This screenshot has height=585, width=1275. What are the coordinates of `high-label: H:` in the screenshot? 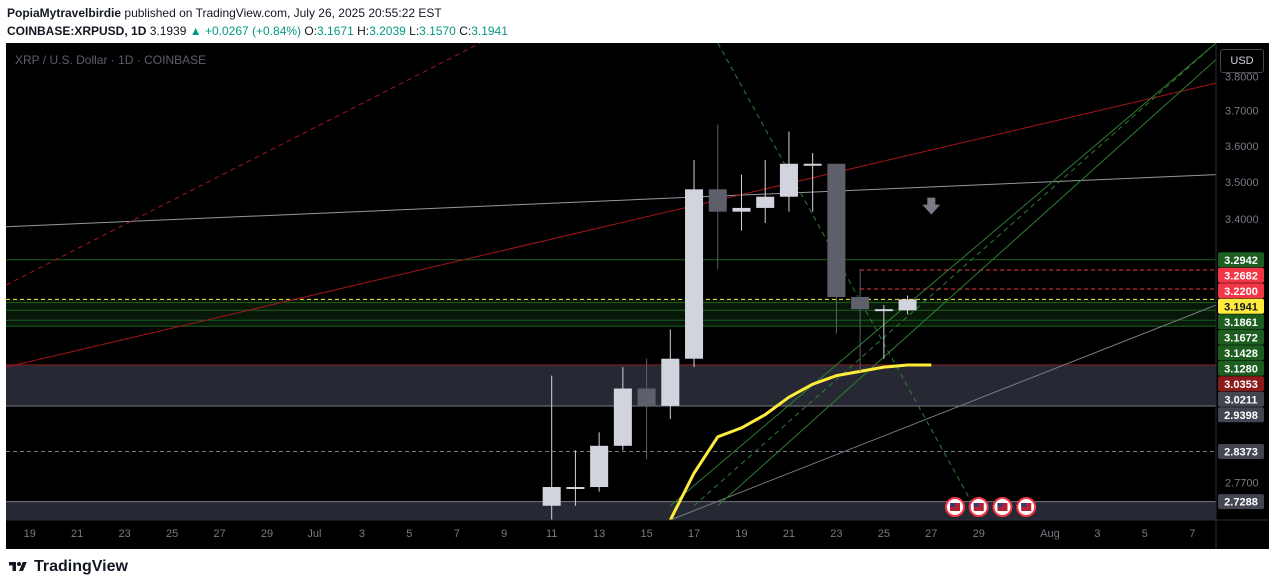 It's located at (363, 31).